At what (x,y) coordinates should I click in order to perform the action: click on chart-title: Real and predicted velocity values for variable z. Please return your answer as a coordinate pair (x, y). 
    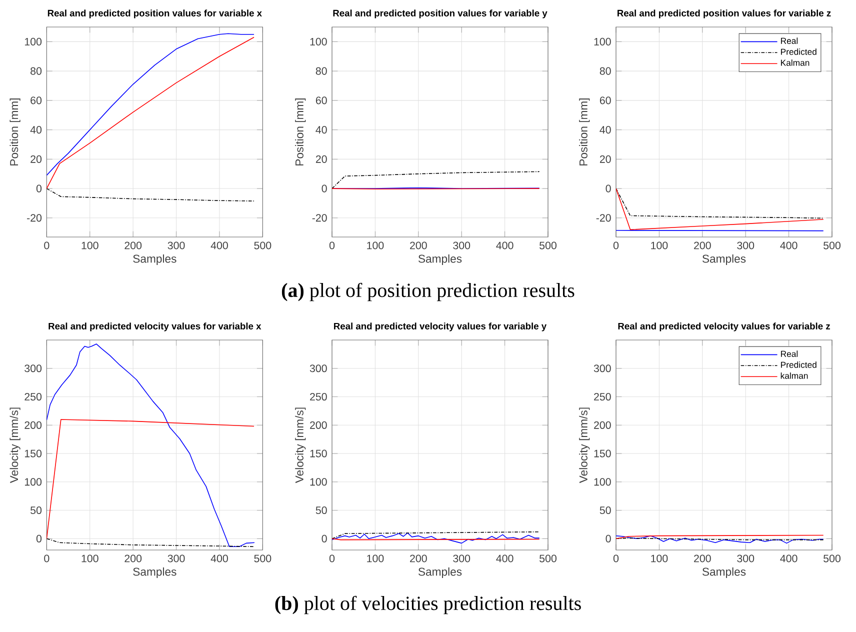
    Looking at the image, I should click on (724, 327).